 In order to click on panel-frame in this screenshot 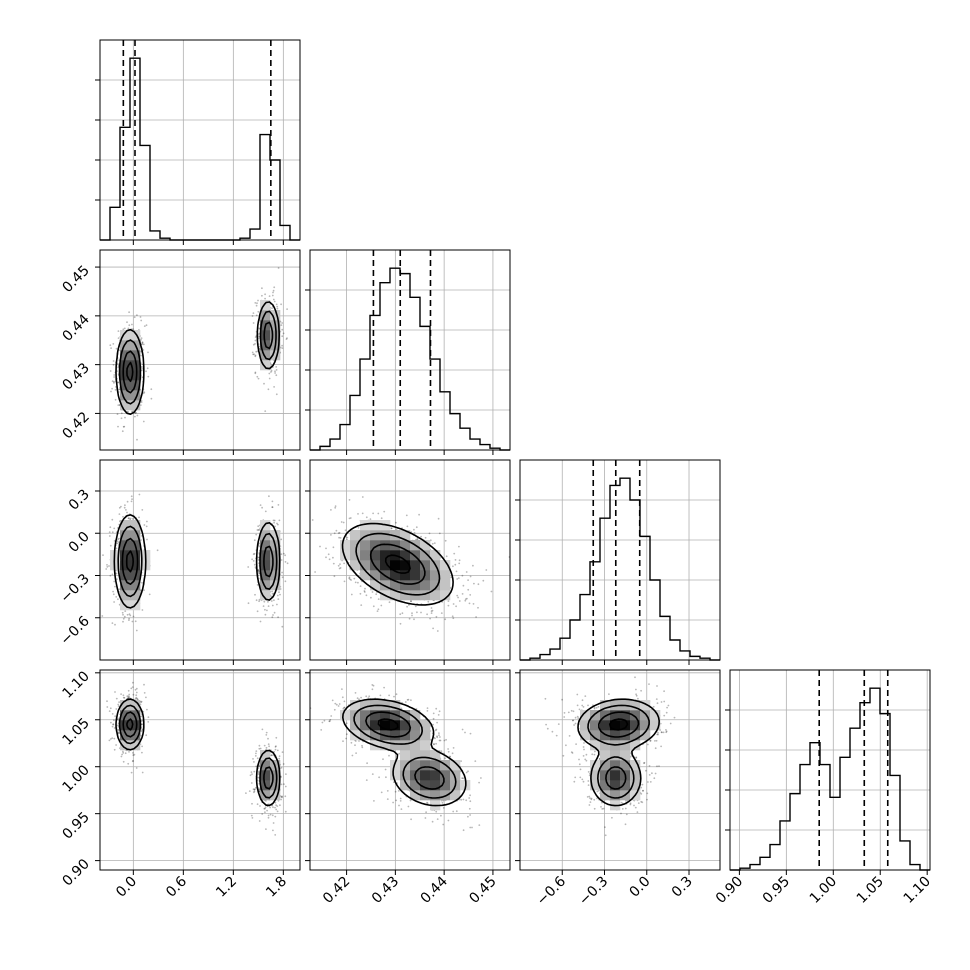, I will do `click(200, 560)`.